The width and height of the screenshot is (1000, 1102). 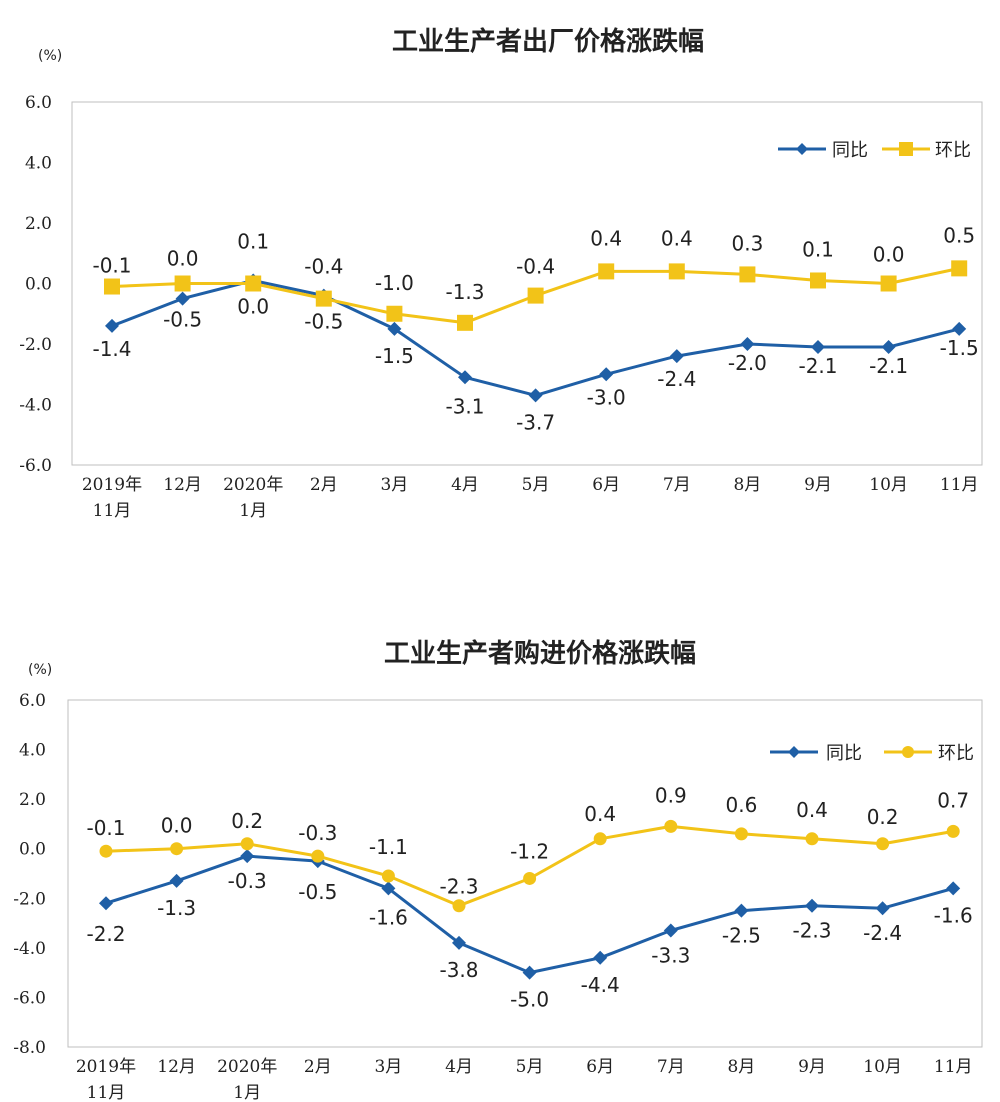 What do you see at coordinates (105, 828) in the screenshot?
I see `data-label-mom: -0.1` at bounding box center [105, 828].